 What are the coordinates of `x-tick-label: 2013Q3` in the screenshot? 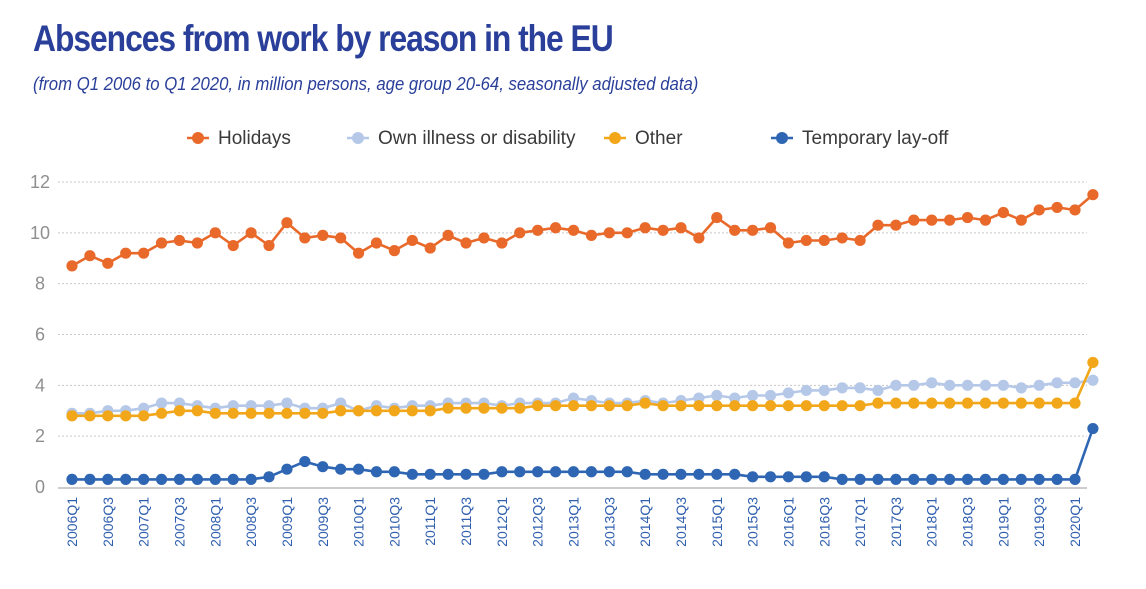 It's located at (609, 522).